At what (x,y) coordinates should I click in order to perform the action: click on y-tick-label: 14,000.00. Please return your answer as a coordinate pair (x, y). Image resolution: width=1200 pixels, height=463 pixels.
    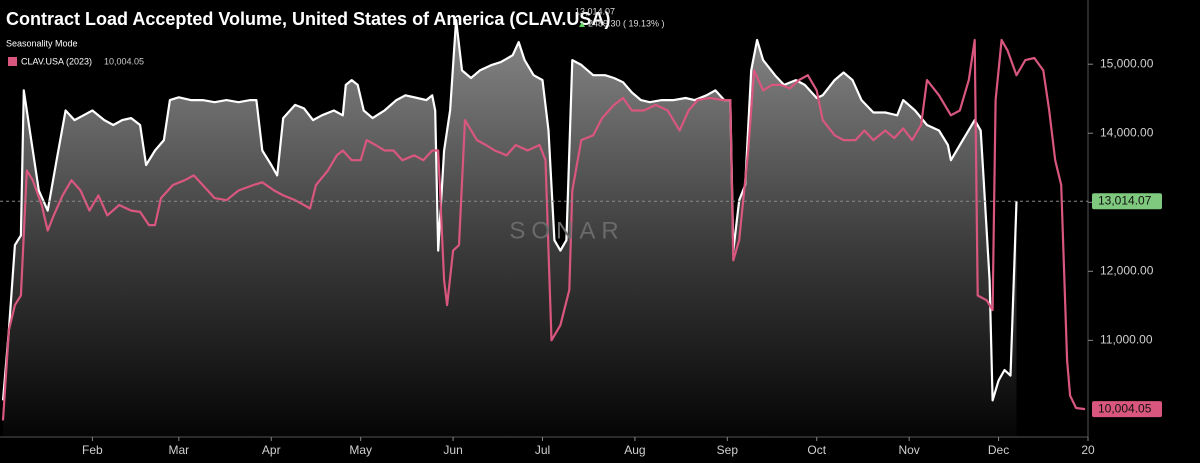
    Looking at the image, I should click on (1127, 132).